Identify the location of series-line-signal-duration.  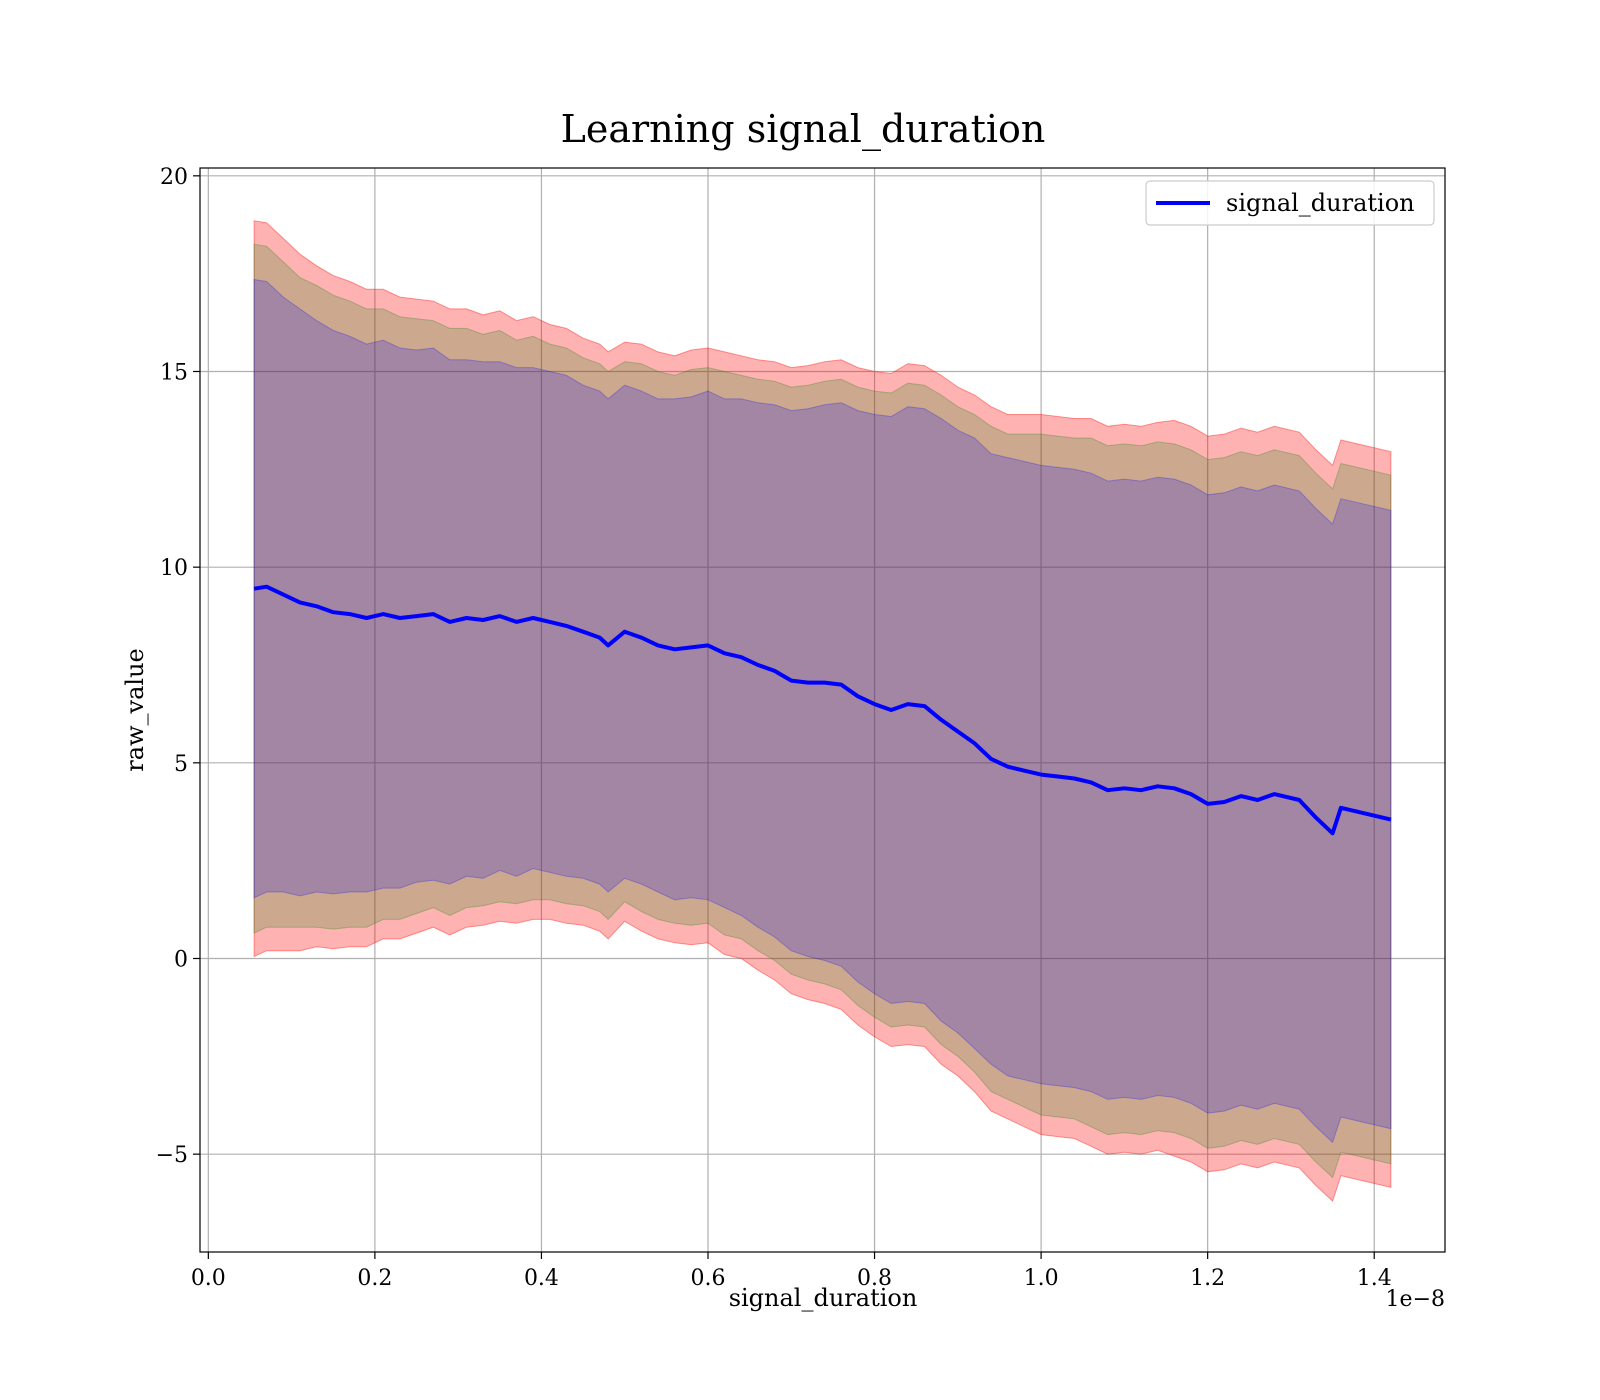
(822, 710).